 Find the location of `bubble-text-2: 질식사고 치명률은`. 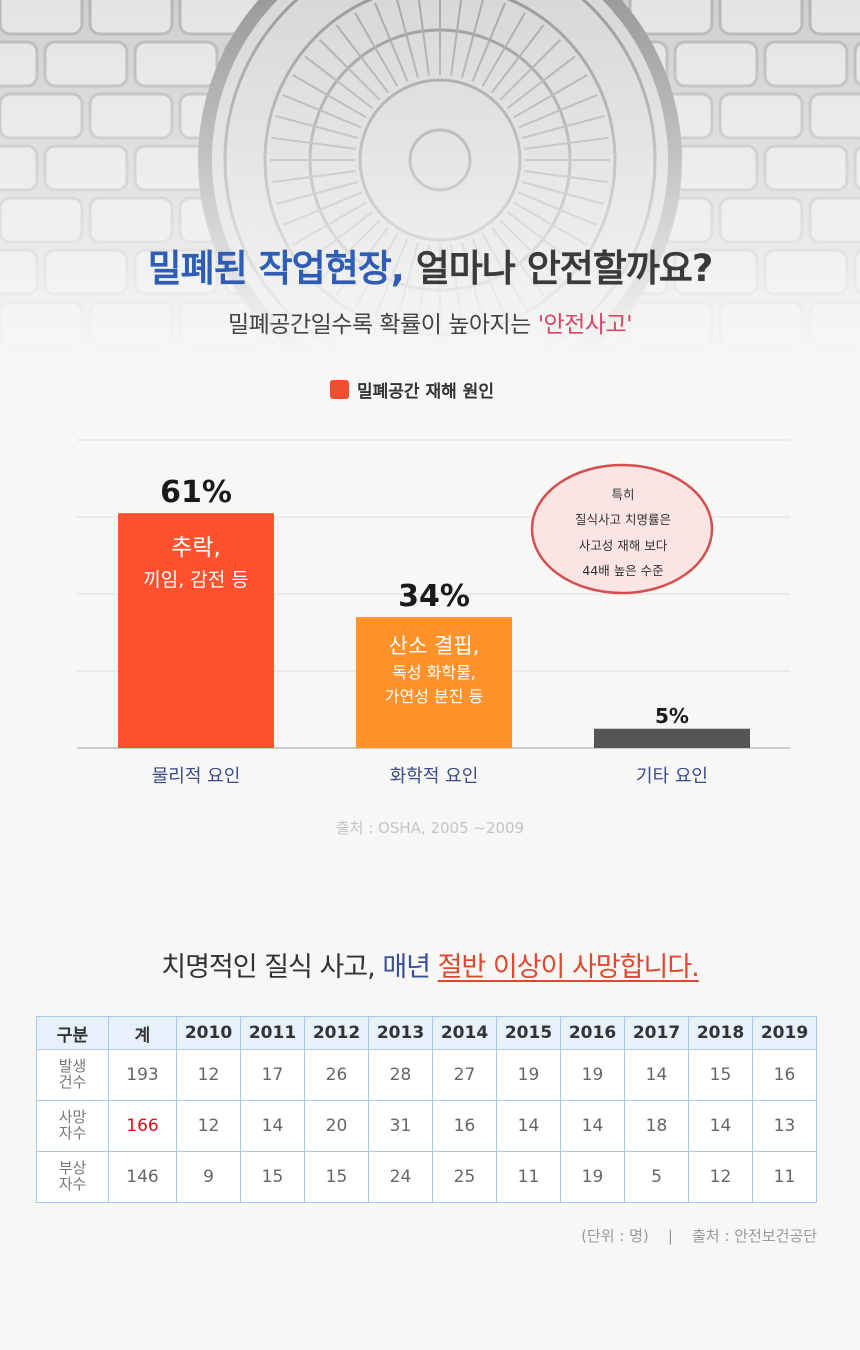

bubble-text-2: 질식사고 치명률은 is located at coordinates (623, 519).